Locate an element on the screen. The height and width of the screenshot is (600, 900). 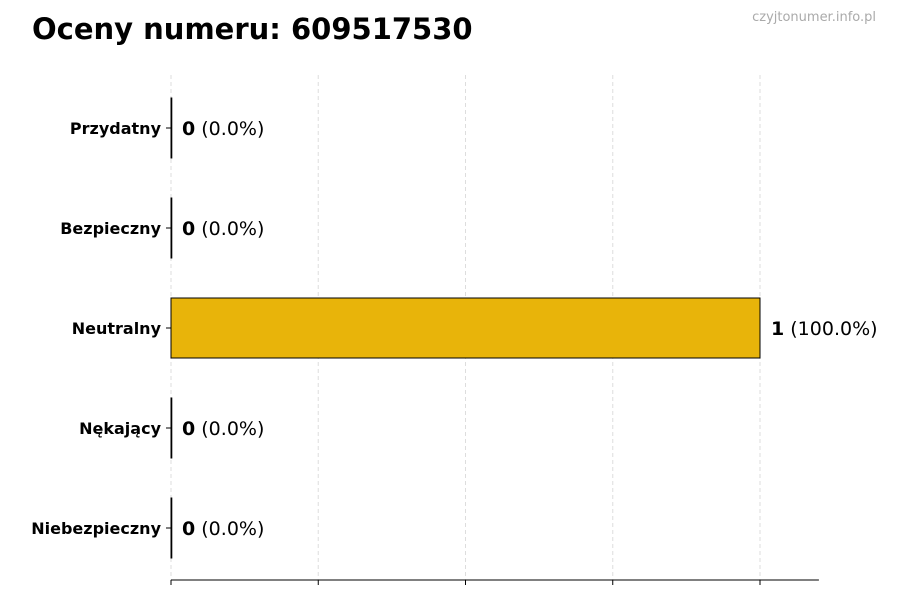
category-label: Nękający is located at coordinates (120, 428).